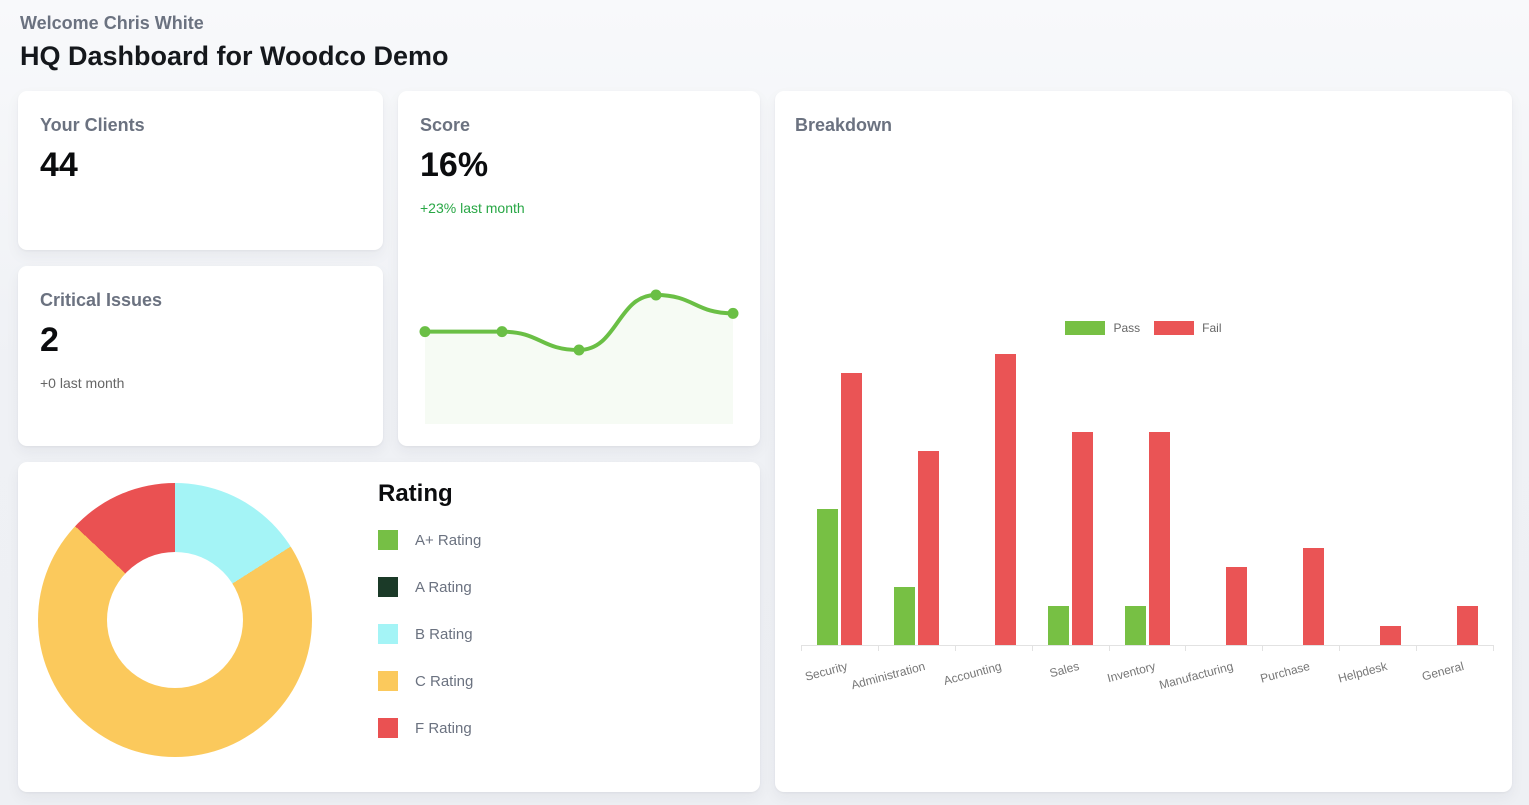  What do you see at coordinates (579, 268) in the screenshot?
I see `score-card: Score 16% +23% last month` at bounding box center [579, 268].